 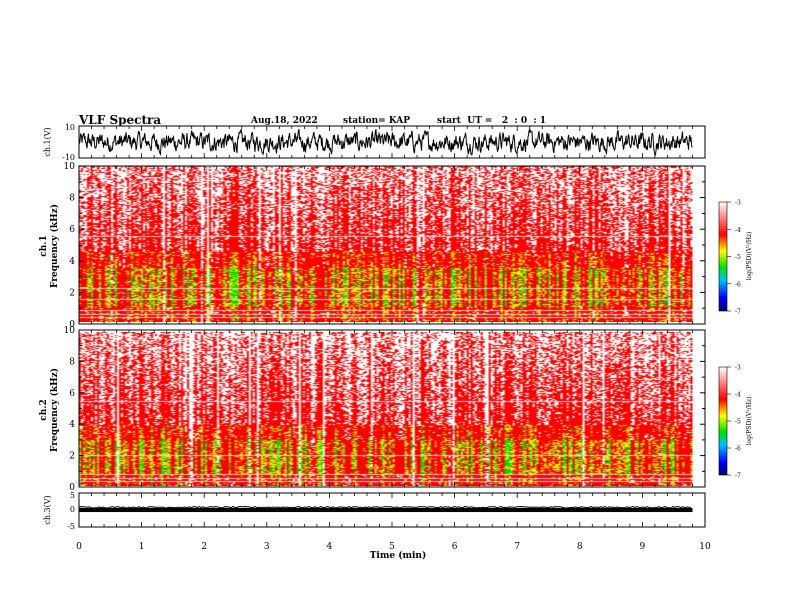 What do you see at coordinates (44, 245) in the screenshot?
I see `ch1-spec-ylabel-line1: ch.1` at bounding box center [44, 245].